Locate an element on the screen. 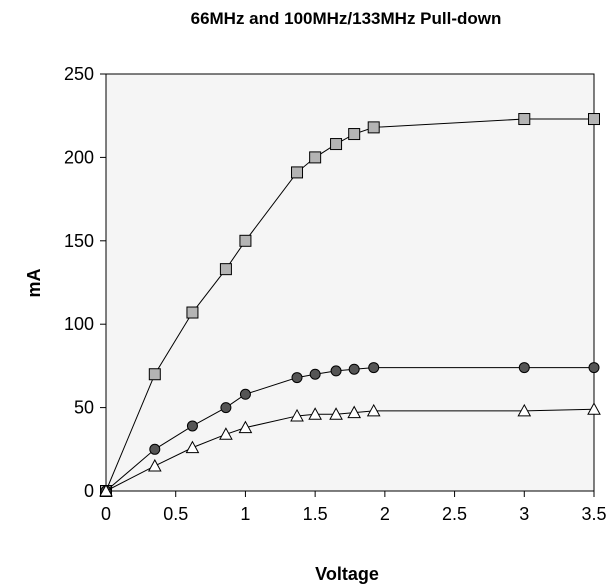 This screenshot has height=587, width=613. y-tick-label: 150 is located at coordinates (79, 241).